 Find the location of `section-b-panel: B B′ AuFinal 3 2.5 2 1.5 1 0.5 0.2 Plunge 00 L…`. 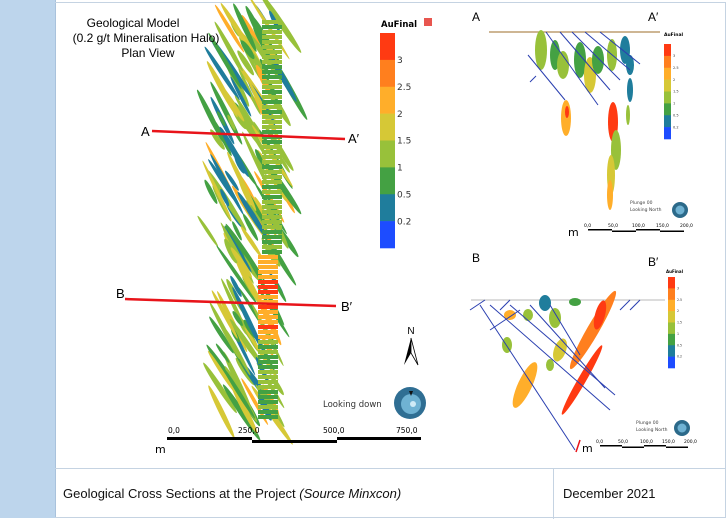

section-b-panel: B B′ AuFinal 3 2.5 2 1.5 1 0.5 0.2 Plunge 00 L… is located at coordinates (583, 353).